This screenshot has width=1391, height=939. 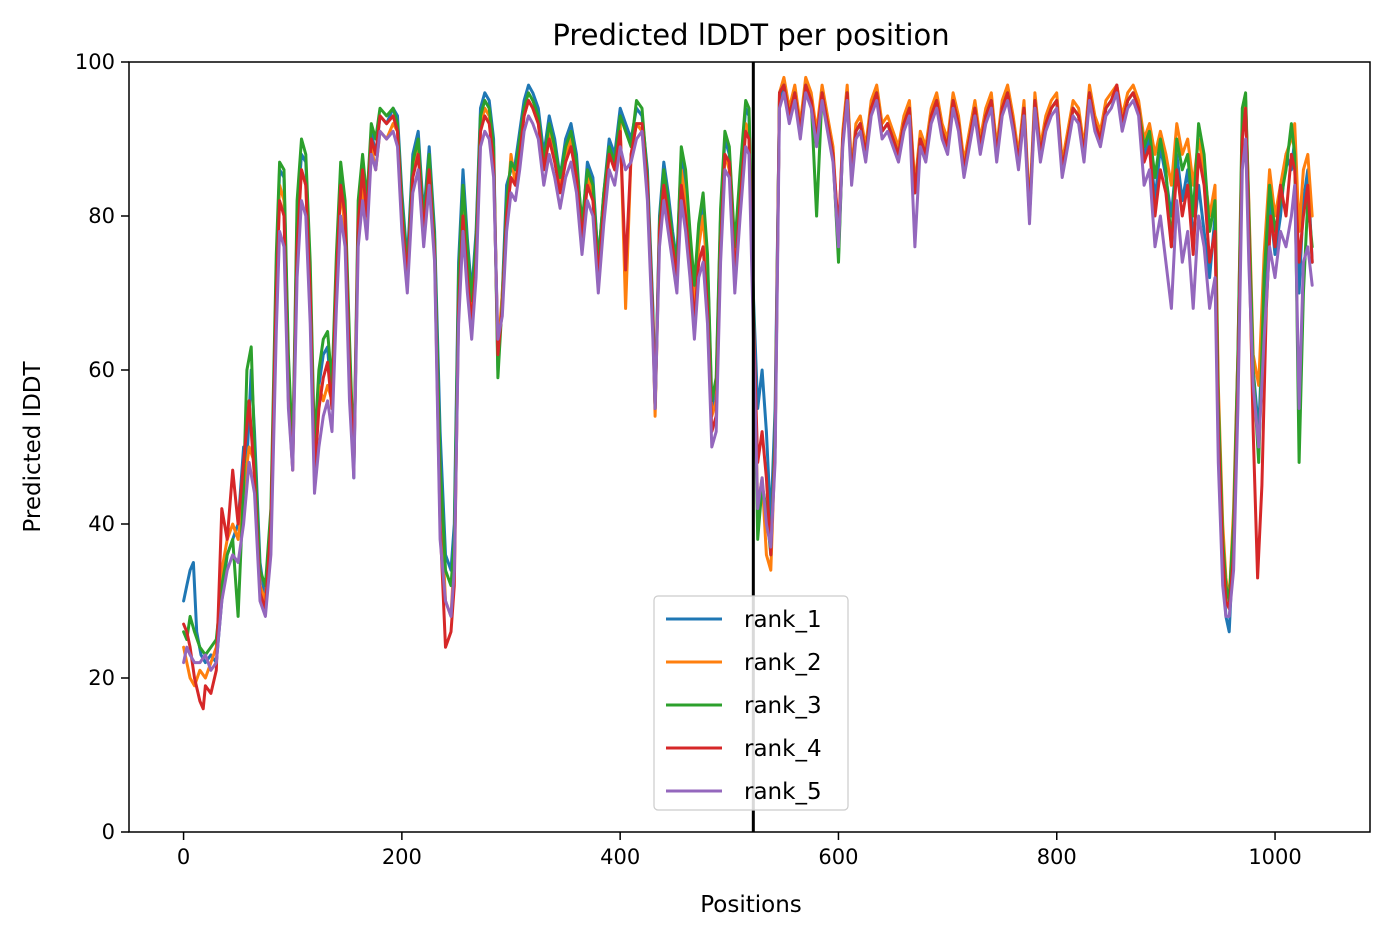 I want to click on y-tick-label: 100, so click(x=95, y=62).